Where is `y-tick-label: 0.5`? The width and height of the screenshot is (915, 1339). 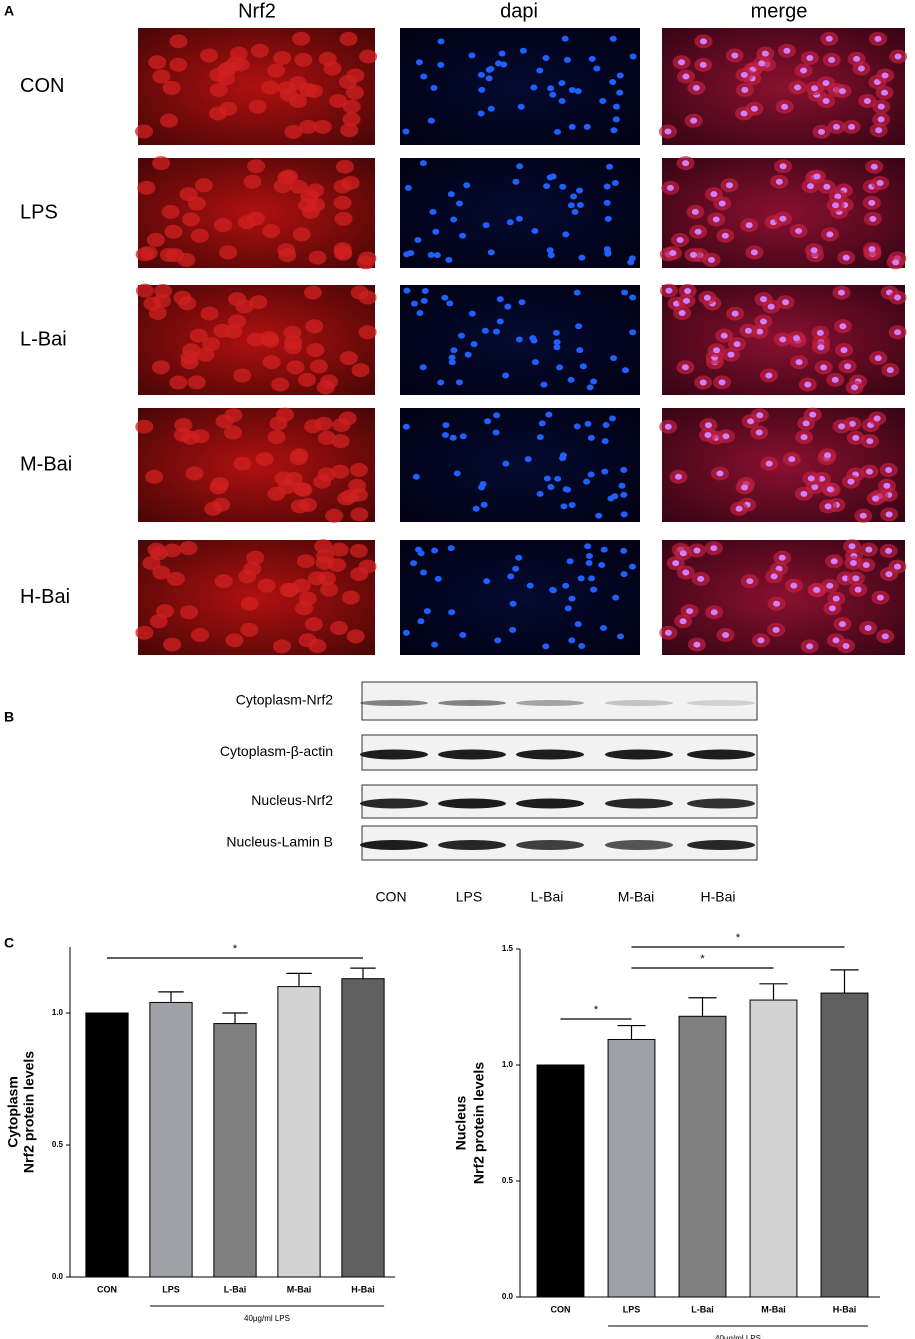 y-tick-label: 0.5 is located at coordinates (58, 1144).